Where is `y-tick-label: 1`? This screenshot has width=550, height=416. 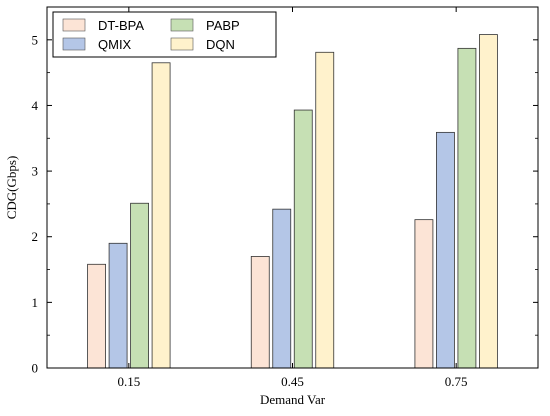
y-tick-label: 1 is located at coordinates (35, 302).